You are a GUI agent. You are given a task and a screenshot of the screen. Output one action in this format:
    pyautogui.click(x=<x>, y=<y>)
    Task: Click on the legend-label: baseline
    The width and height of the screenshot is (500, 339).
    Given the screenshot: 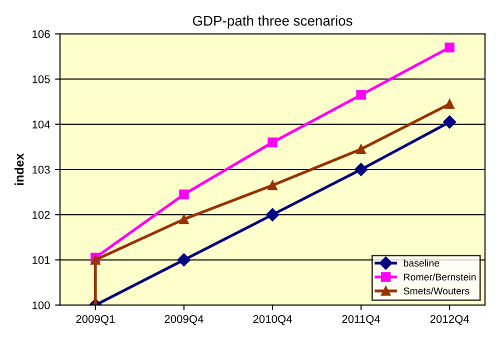 What is the action you would take?
    pyautogui.click(x=422, y=263)
    